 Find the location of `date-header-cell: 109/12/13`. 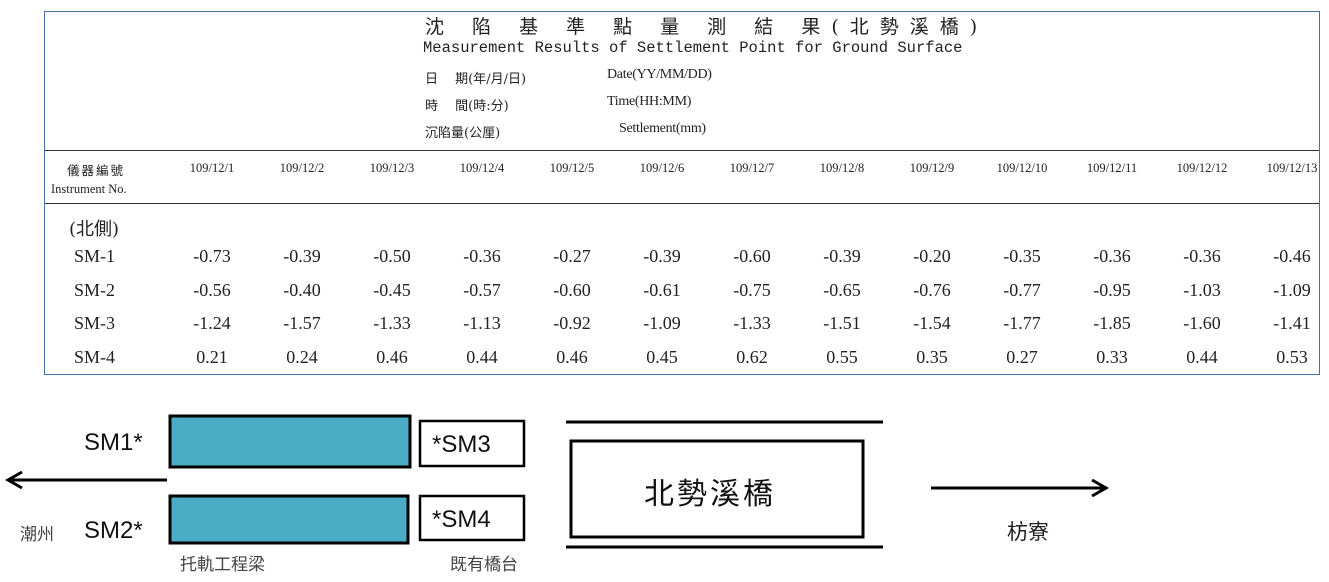

date-header-cell: 109/12/13 is located at coordinates (1292, 168).